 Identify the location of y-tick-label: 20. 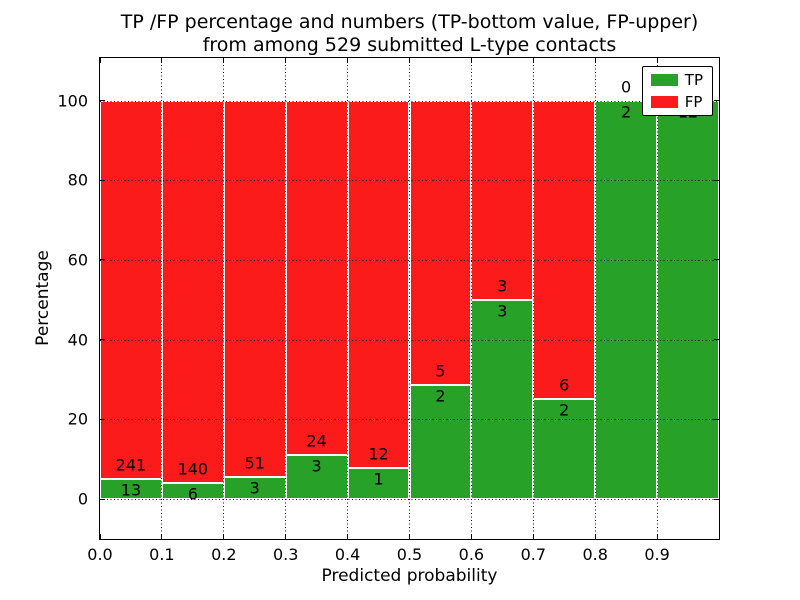
(77, 419).